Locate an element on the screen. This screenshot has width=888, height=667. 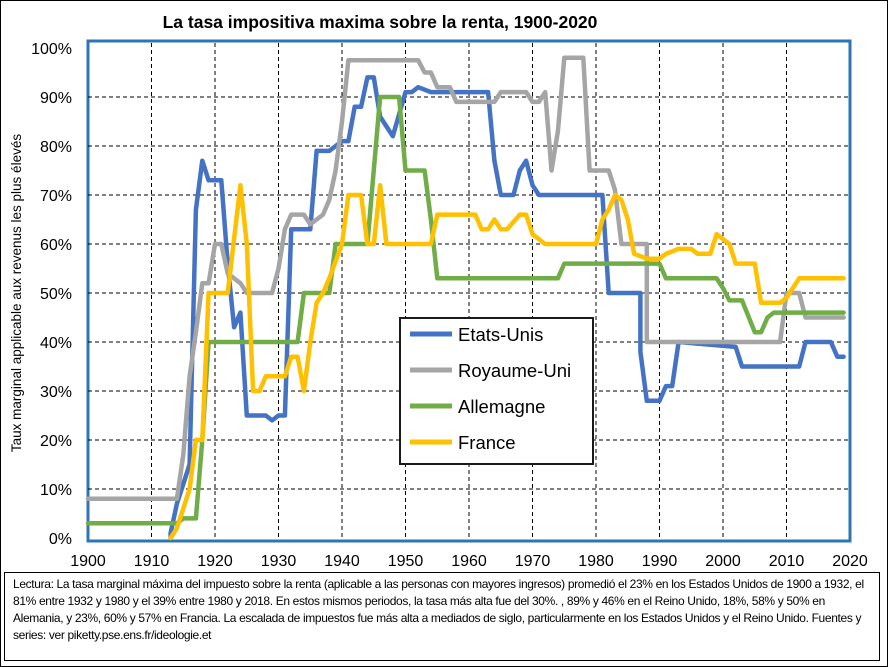
x-tick-label: 1980 is located at coordinates (596, 561).